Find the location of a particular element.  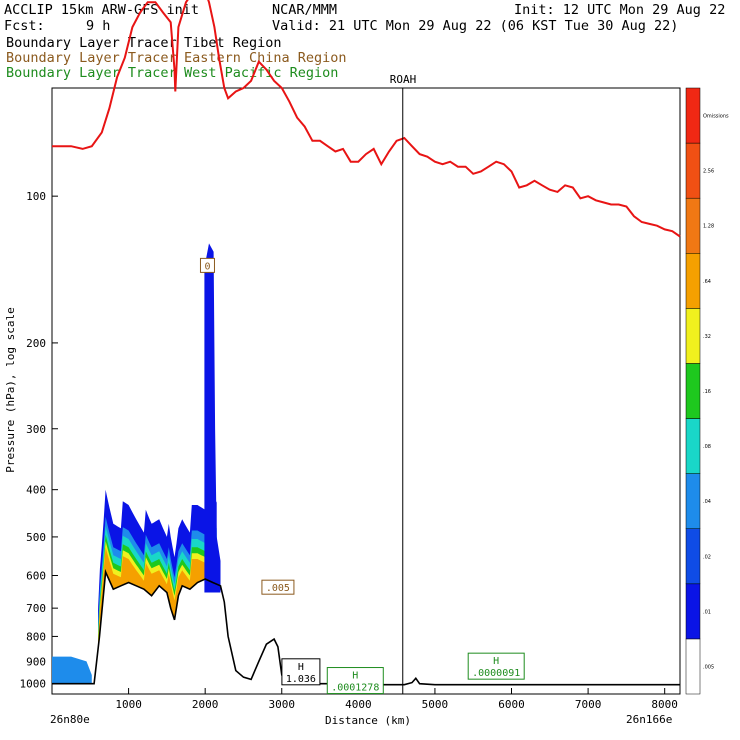

h-label-value: .0000091 is located at coordinates (496, 673).